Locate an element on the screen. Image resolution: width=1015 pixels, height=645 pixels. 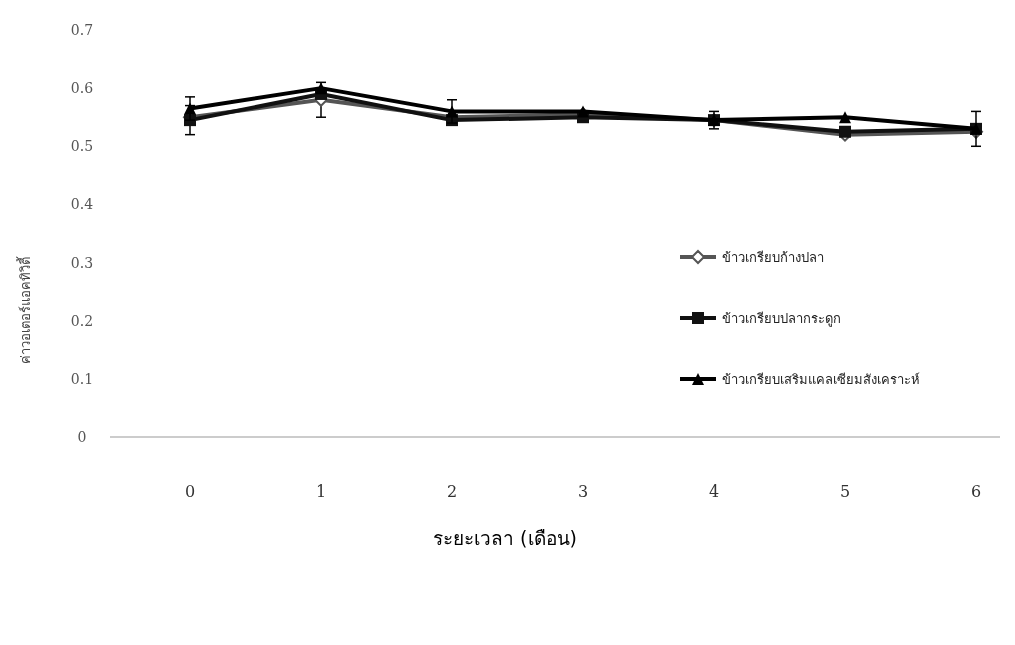
y-tick-label: 0.7 is located at coordinates (82, 30).